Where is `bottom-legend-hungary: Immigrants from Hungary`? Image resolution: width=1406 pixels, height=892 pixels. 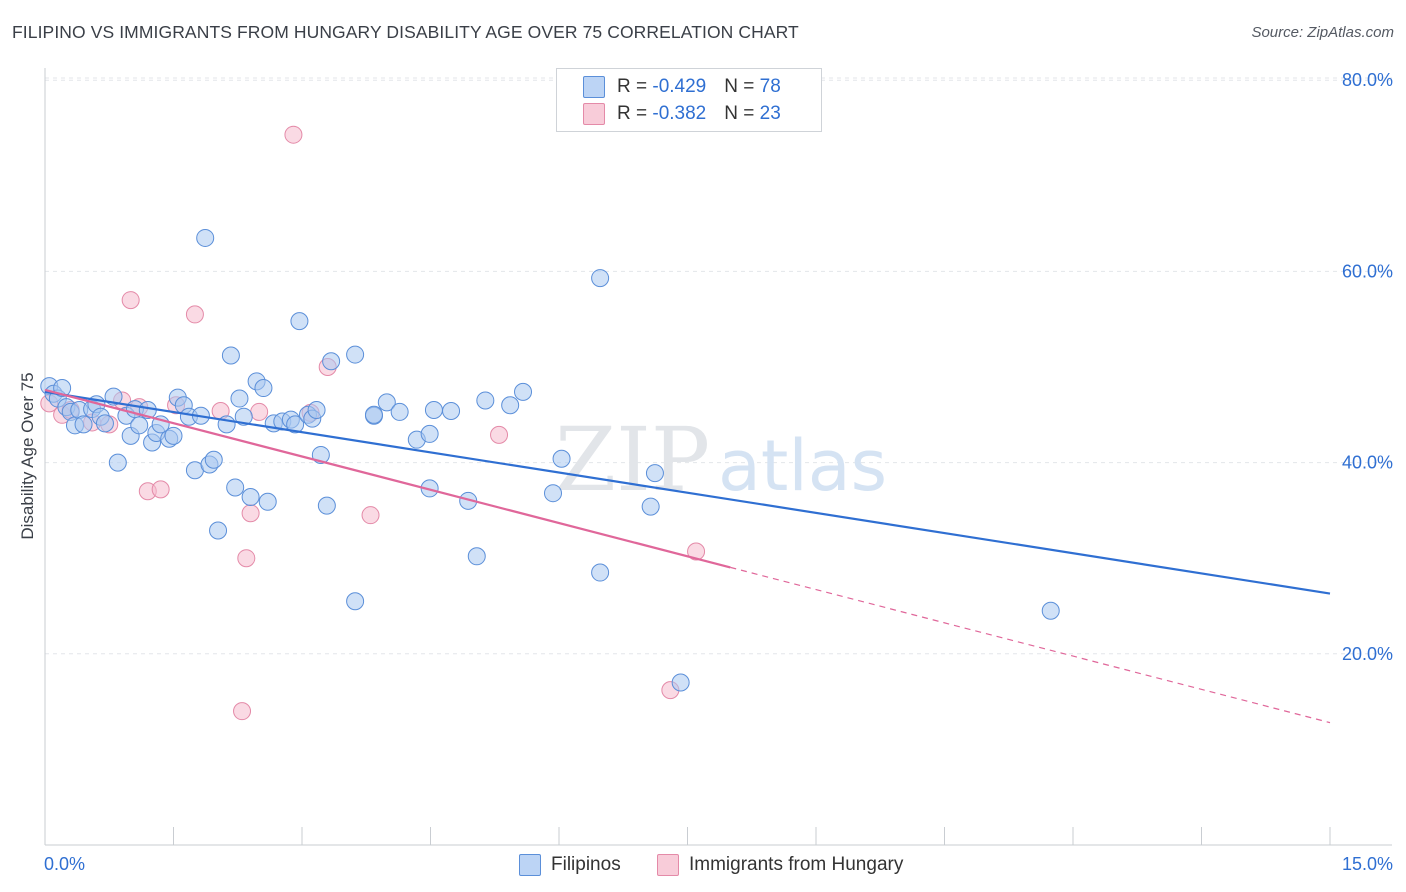
bottom-legend-hungary: Immigrants from Hungary is located at coordinates (780, 865).